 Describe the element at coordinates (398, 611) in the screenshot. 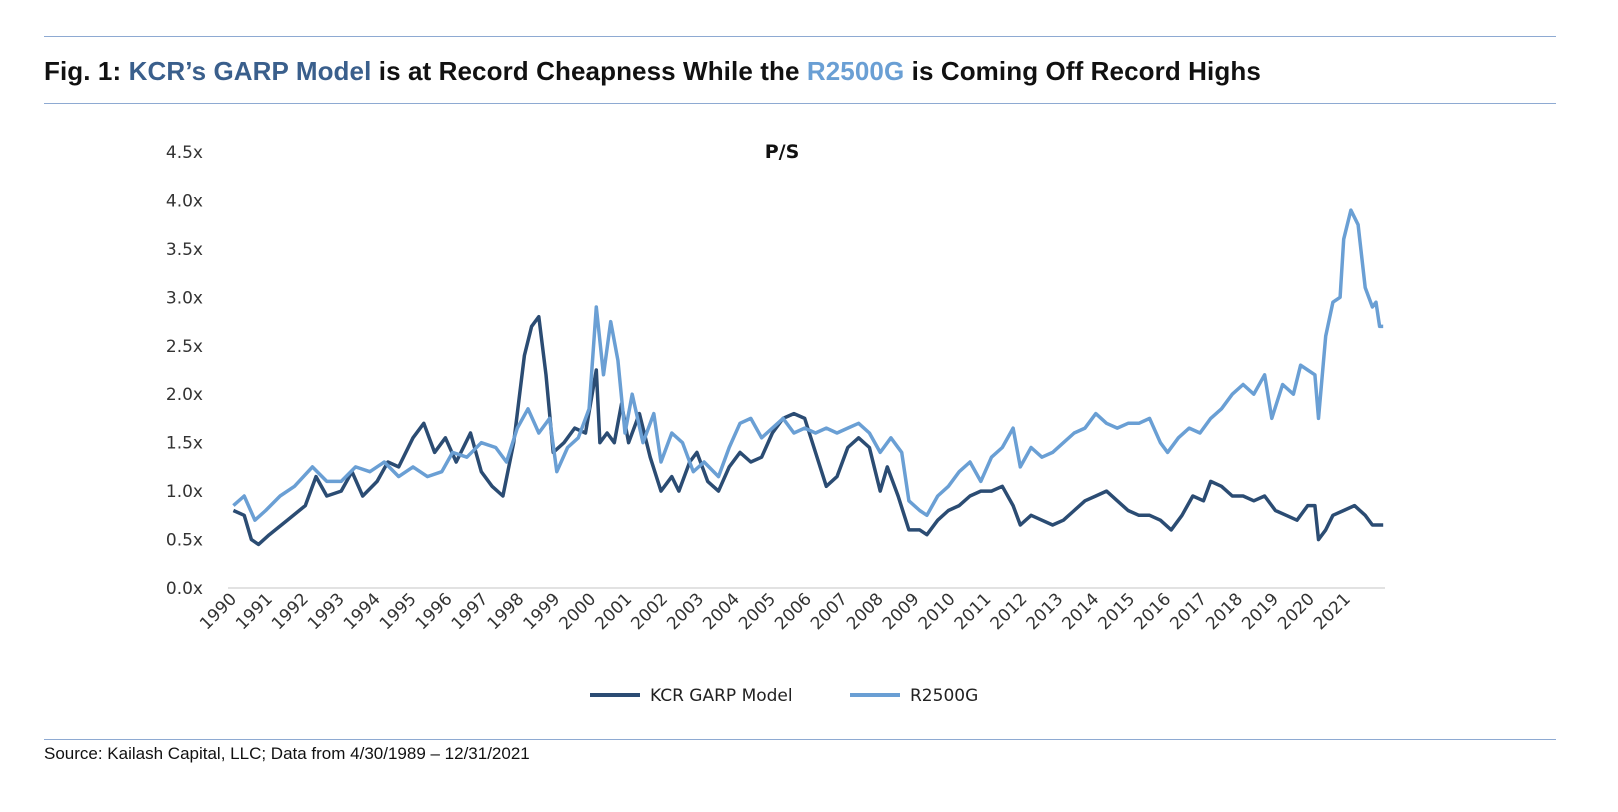

I see `x-tick-label: 1995` at that location.